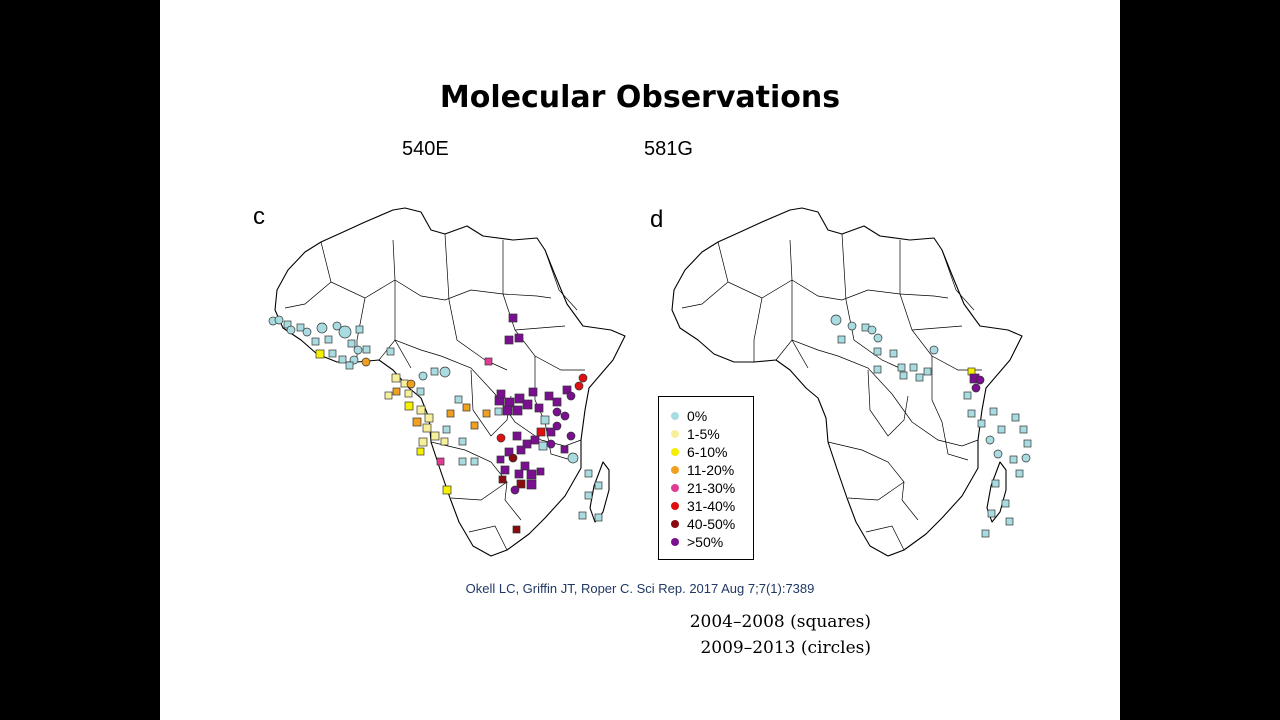 The width and height of the screenshot is (1280, 720). What do you see at coordinates (707, 452) in the screenshot?
I see `legend-label: 6-10%` at bounding box center [707, 452].